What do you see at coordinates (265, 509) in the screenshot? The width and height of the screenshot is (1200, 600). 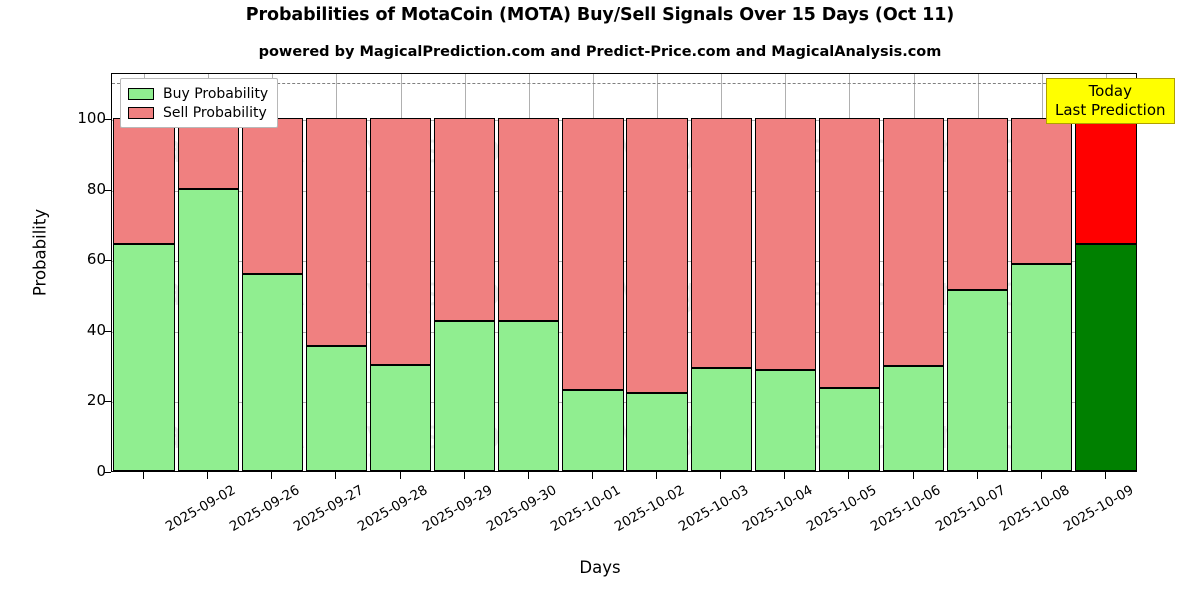 I see `x-tick-label: 2025-09-26` at bounding box center [265, 509].